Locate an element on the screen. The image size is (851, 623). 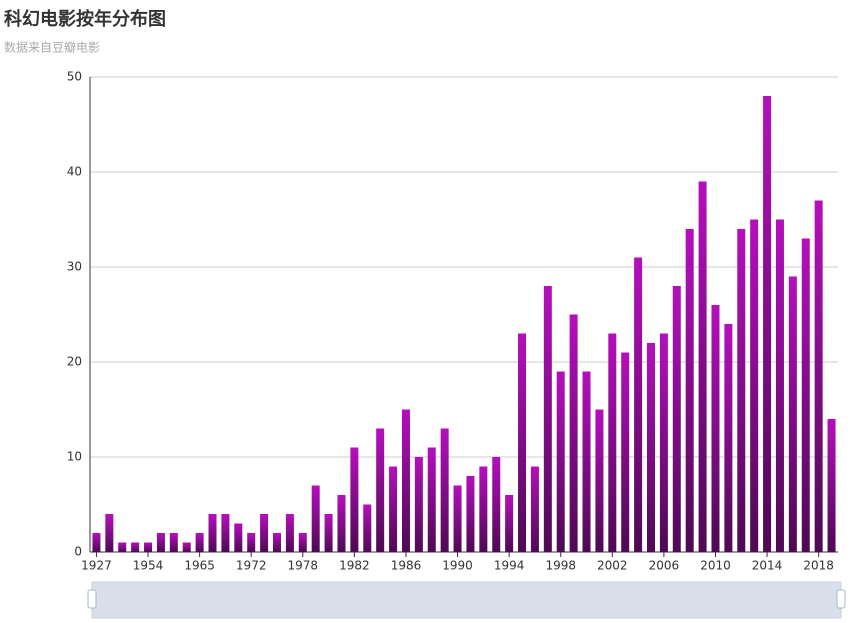
x-tick-label: 1982 is located at coordinates (354, 566).